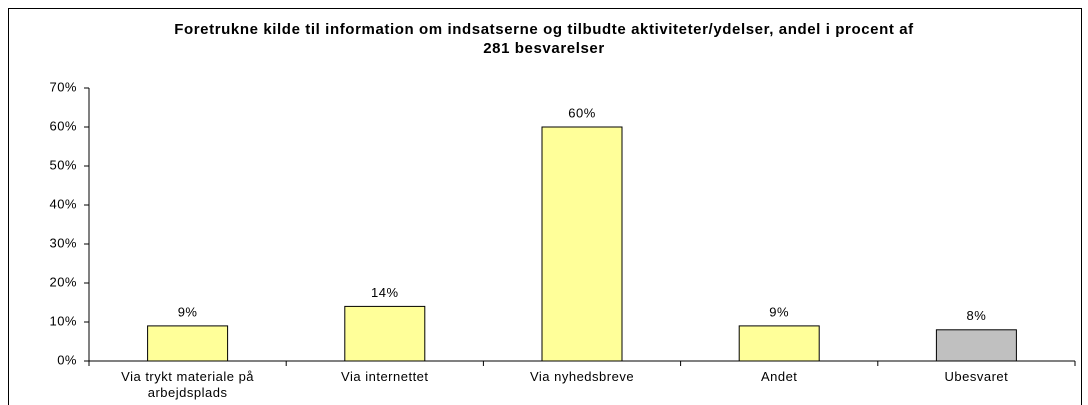  What do you see at coordinates (63, 86) in the screenshot?
I see `y-tick-label: 70%` at bounding box center [63, 86].